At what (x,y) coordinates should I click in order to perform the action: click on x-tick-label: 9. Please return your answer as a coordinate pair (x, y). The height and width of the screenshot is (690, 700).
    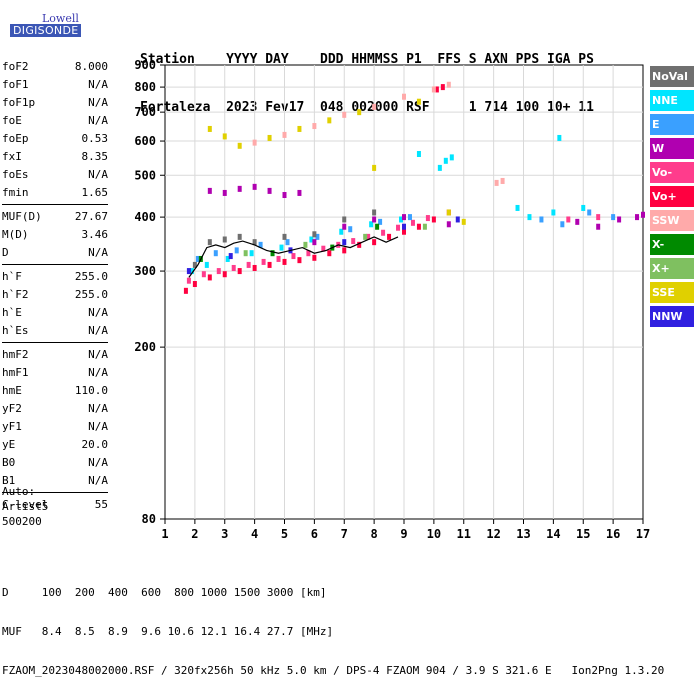
    Looking at the image, I should click on (403, 534).